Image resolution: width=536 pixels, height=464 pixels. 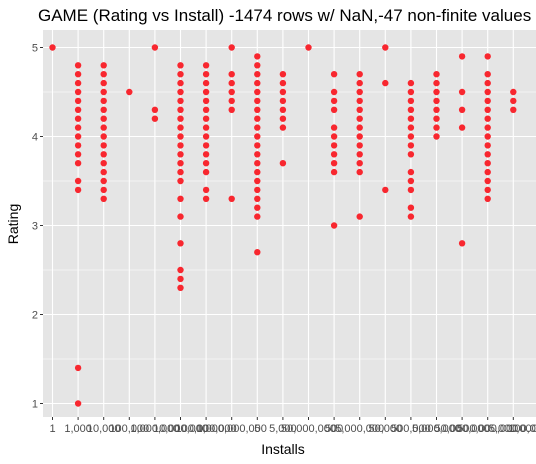 I want to click on y-tick-label: 5, so click(x=35, y=49).